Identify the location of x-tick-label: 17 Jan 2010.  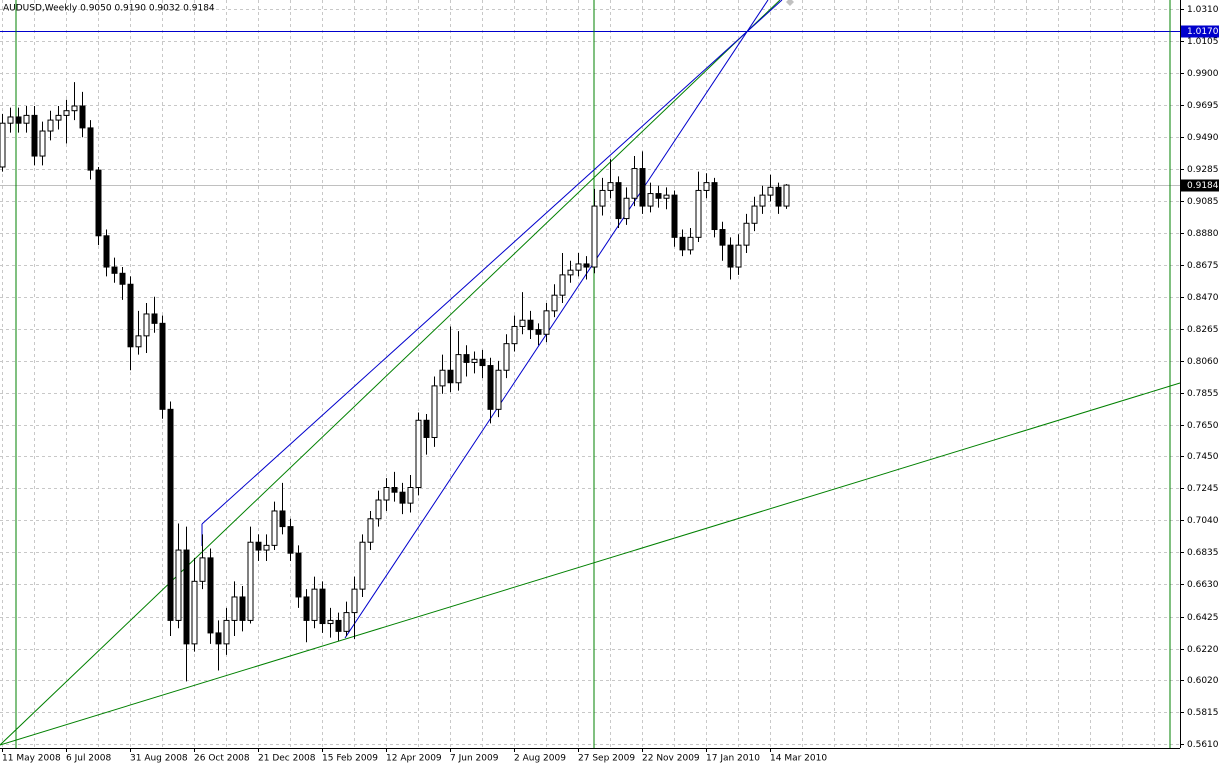
(733, 759).